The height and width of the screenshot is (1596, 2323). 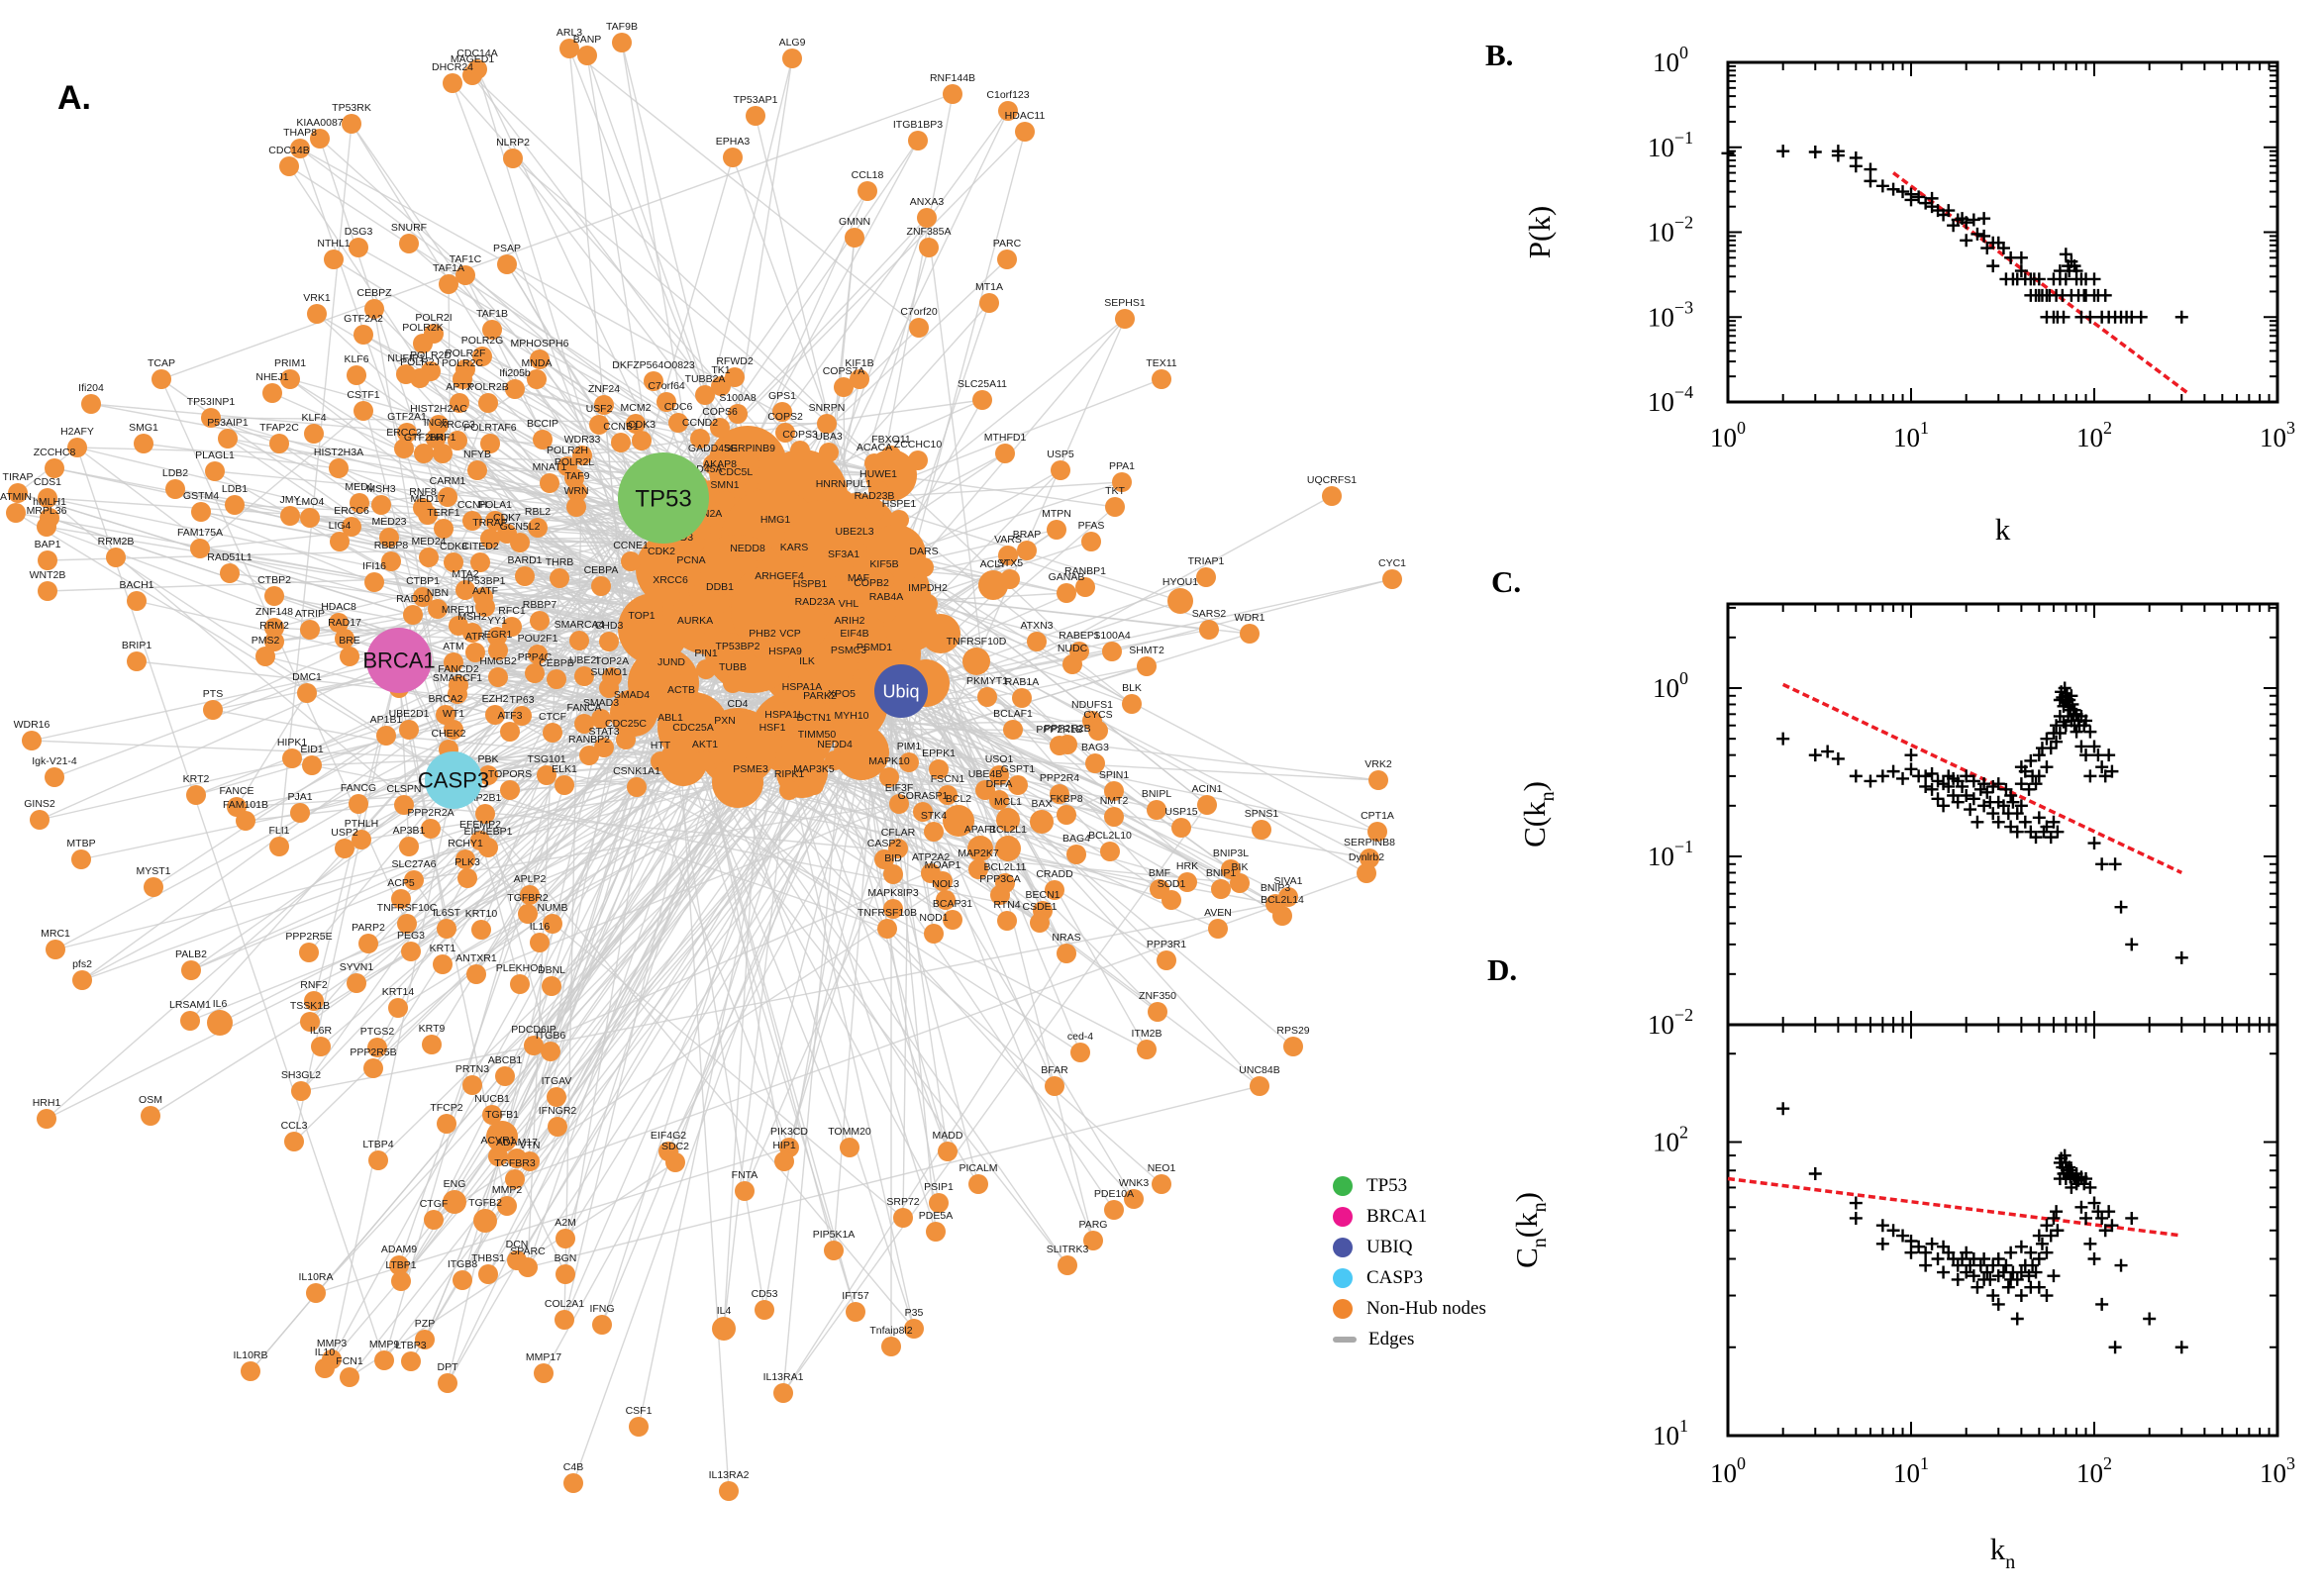 What do you see at coordinates (47, 482) in the screenshot?
I see `network-node-label: CDS1` at bounding box center [47, 482].